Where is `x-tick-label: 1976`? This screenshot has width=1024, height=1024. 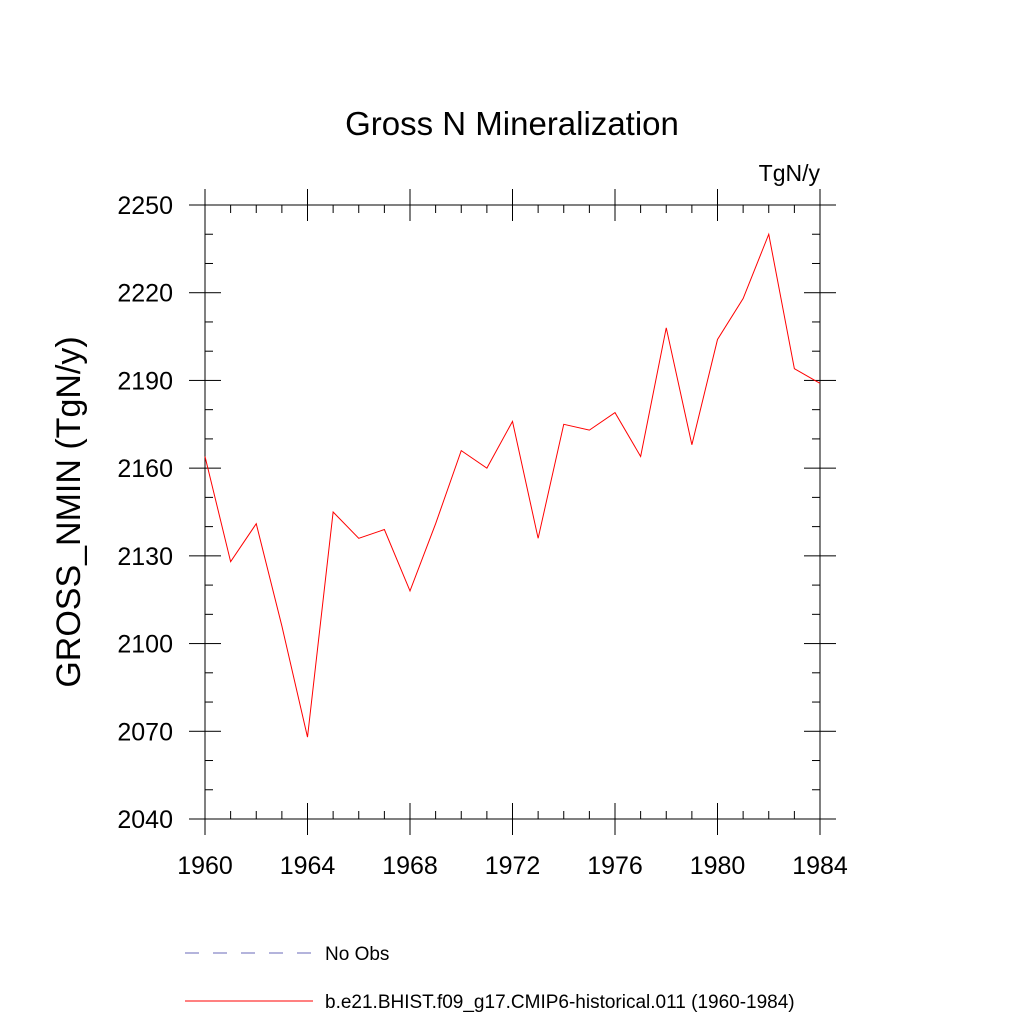 x-tick-label: 1976 is located at coordinates (615, 866).